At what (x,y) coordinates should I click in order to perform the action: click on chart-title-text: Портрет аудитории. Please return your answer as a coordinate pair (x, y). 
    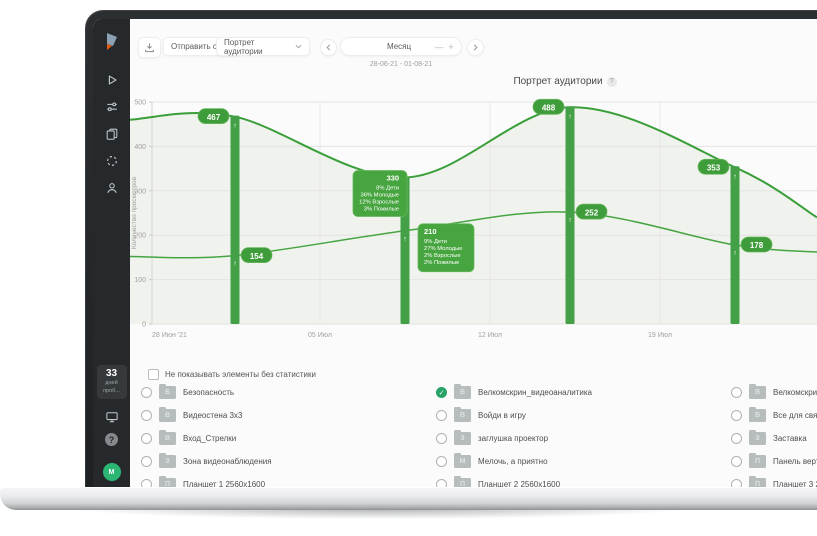
    Looking at the image, I should click on (558, 81).